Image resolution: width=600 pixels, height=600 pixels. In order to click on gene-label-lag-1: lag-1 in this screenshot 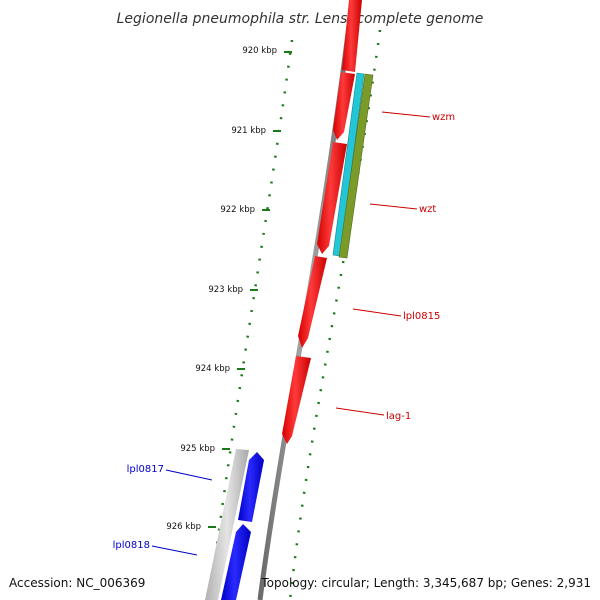, I will do `click(398, 416)`.